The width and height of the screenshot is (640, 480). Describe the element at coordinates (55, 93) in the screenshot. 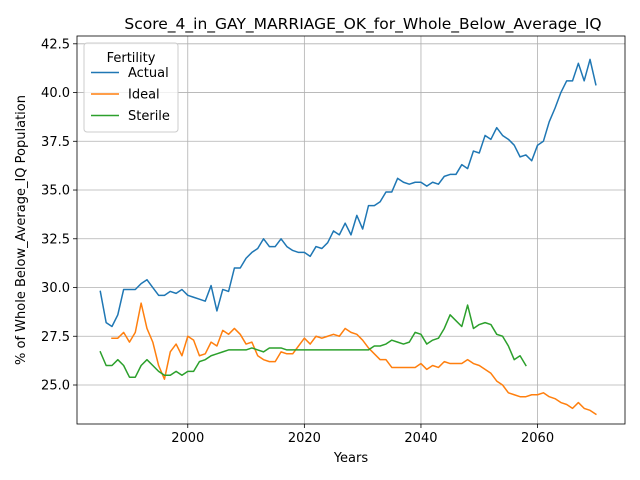

I see `y-tick-label: 40.0` at that location.